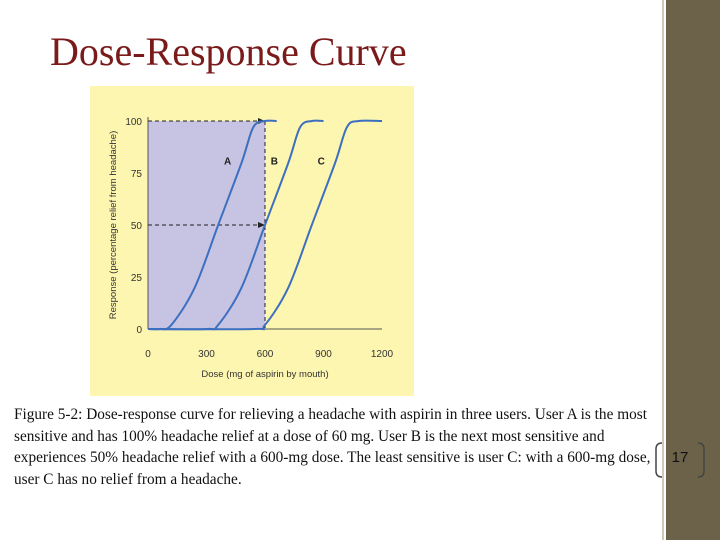  What do you see at coordinates (148, 354) in the screenshot?
I see `x-tick-label: 0` at bounding box center [148, 354].